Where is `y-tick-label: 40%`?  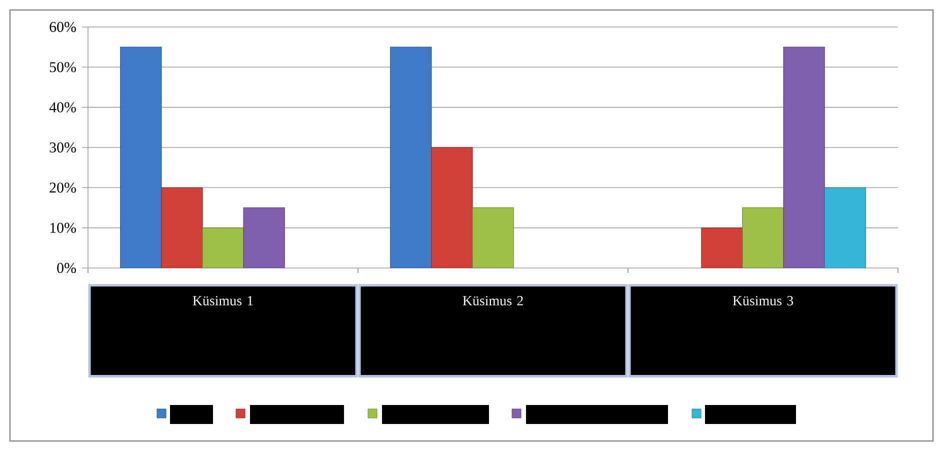
y-tick-label: 40% is located at coordinates (62, 107).